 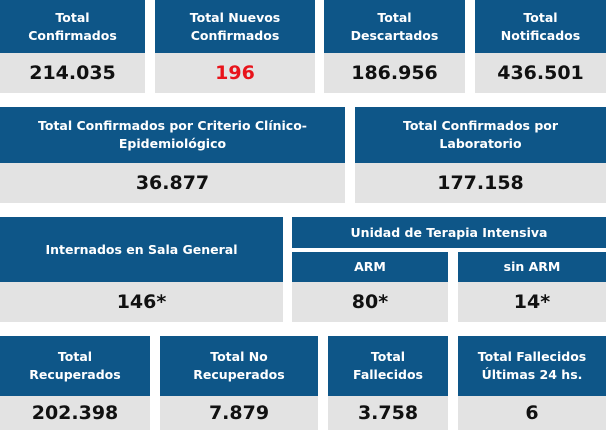 I want to click on sala-general-value: 146*, so click(x=141, y=302).